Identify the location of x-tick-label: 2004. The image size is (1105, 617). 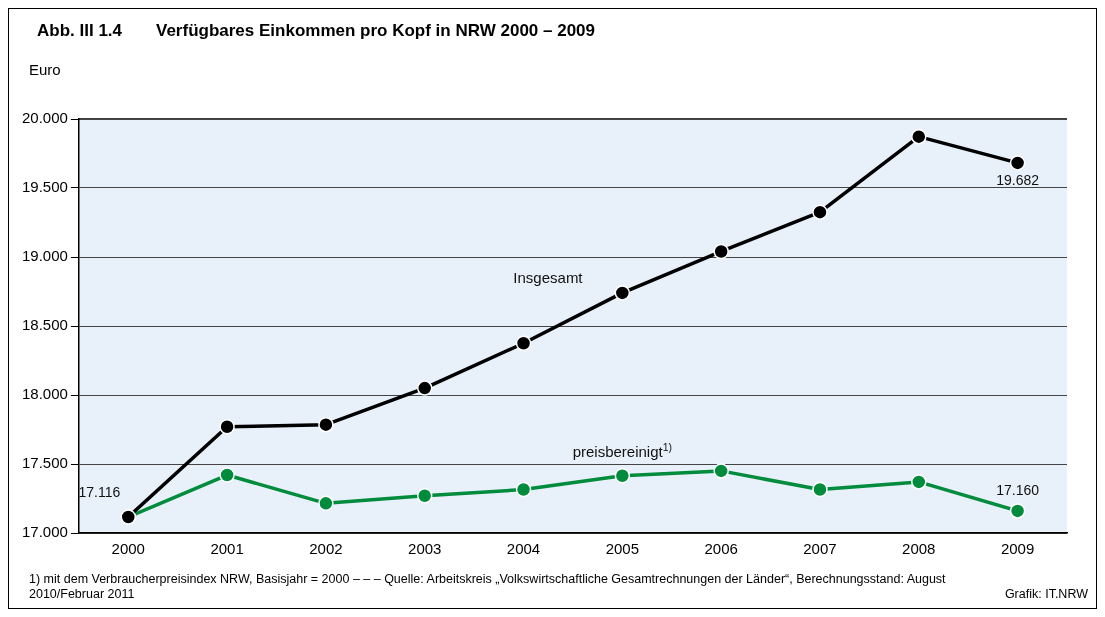
(523, 549).